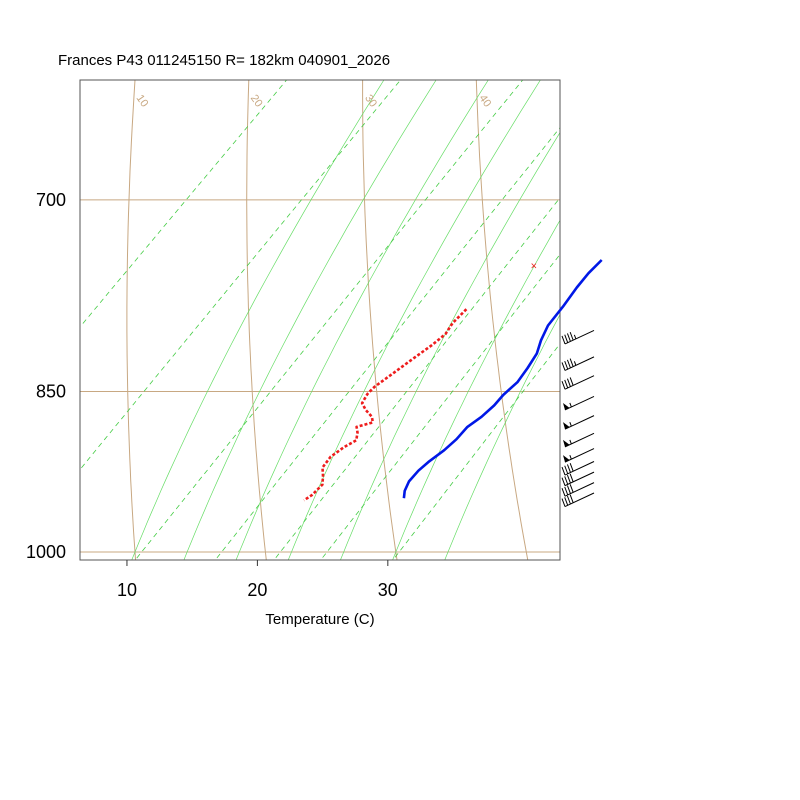 The height and width of the screenshot is (800, 800). What do you see at coordinates (256, 101) in the screenshot?
I see `adiabat-label: 20` at bounding box center [256, 101].